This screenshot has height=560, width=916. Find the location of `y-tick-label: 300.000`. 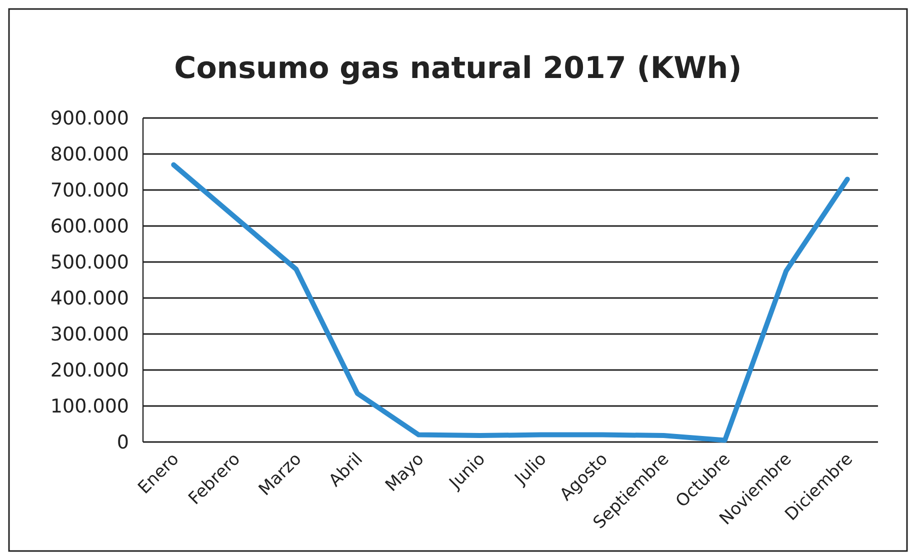

y-tick-label: 300.000 is located at coordinates (89, 335).